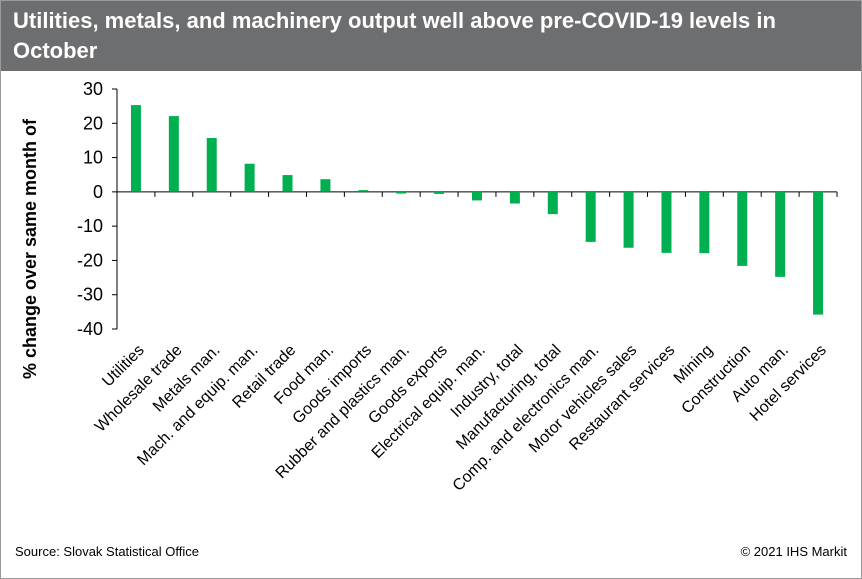  What do you see at coordinates (90, 226) in the screenshot?
I see `y-tick-label: -10` at bounding box center [90, 226].